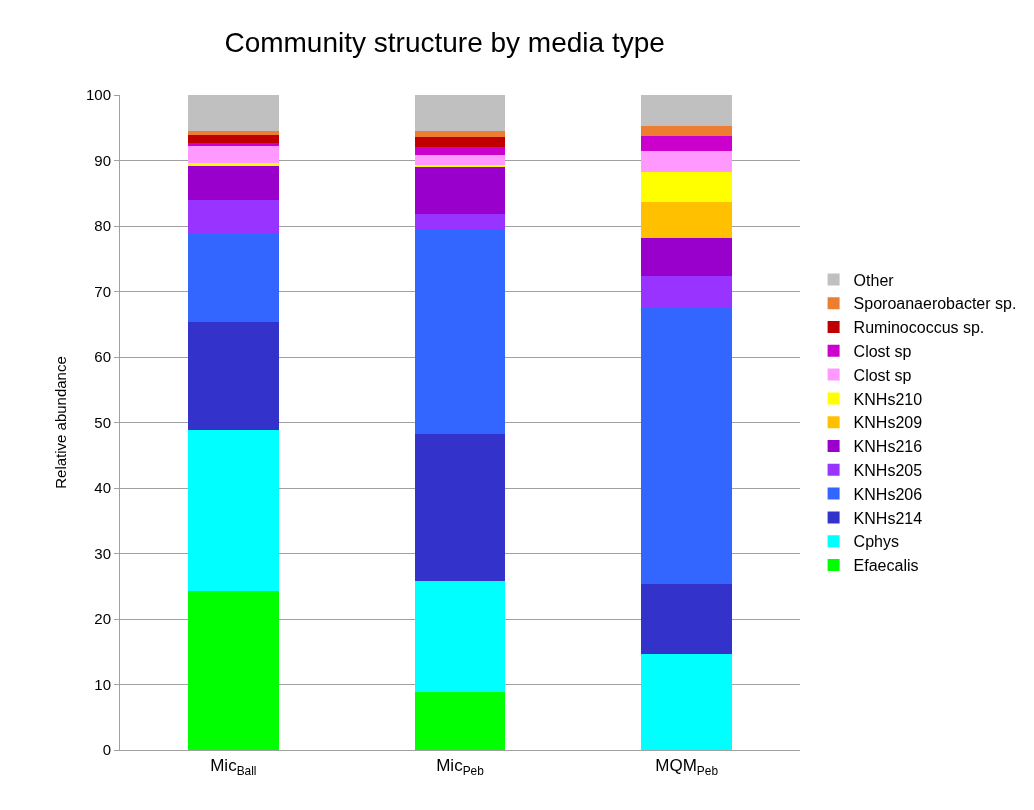  What do you see at coordinates (687, 767) in the screenshot?
I see `x-tick-label: MQM$_{Peb}$` at bounding box center [687, 767].